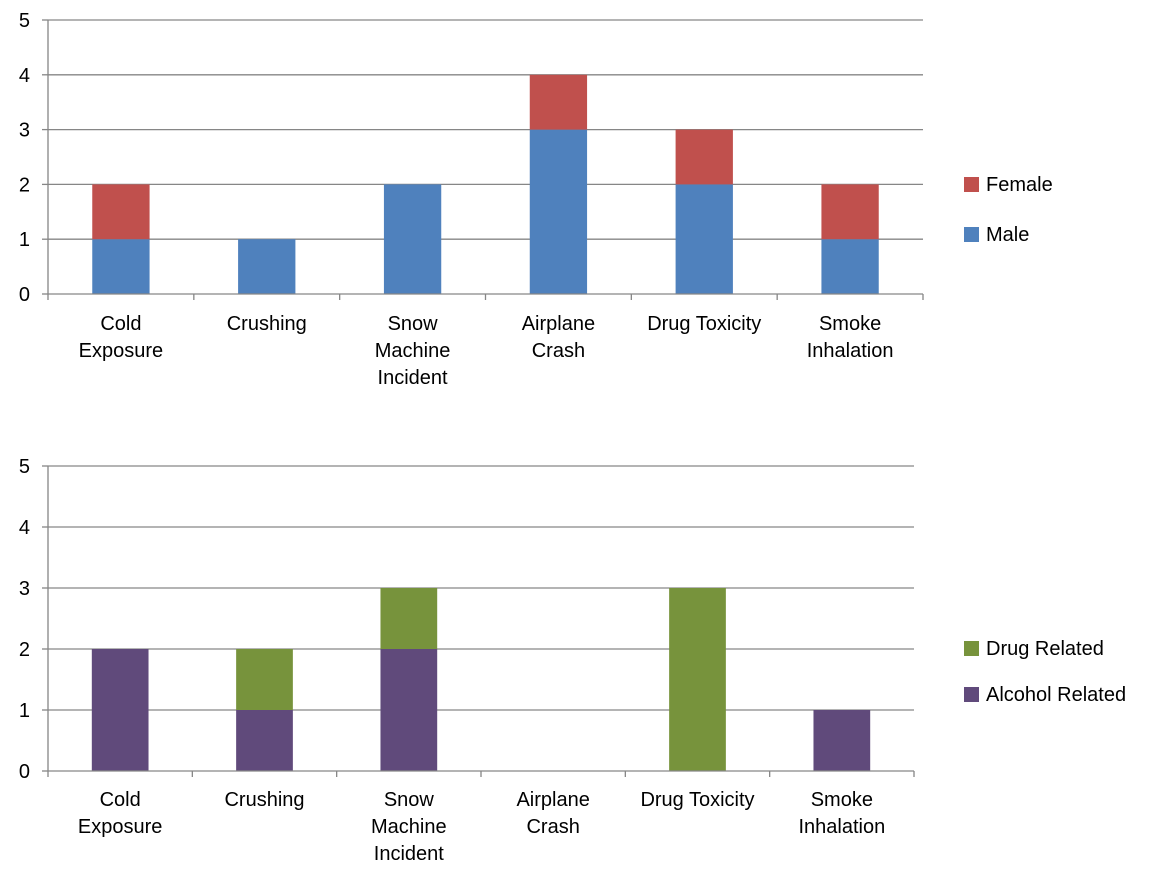 The height and width of the screenshot is (882, 1153). I want to click on legend-item: Male, so click(996, 235).